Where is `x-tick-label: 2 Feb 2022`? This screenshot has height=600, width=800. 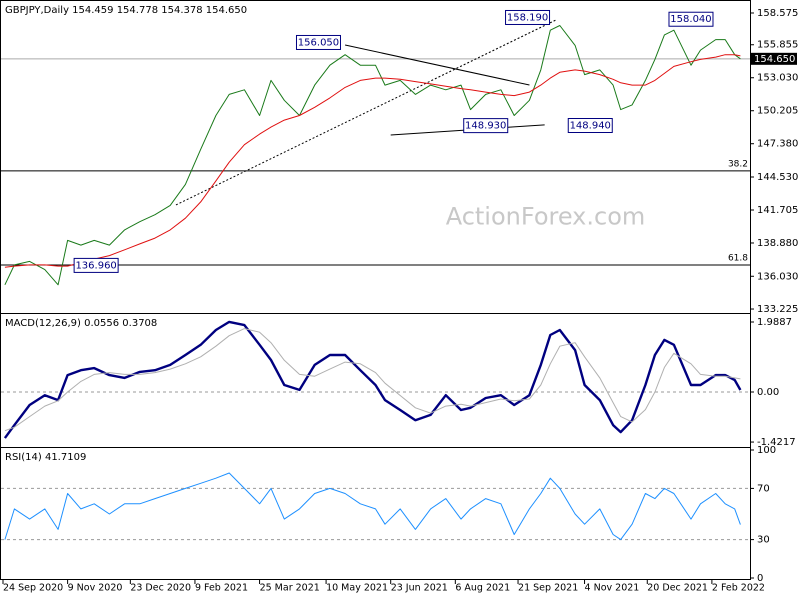
x-tick-label: 2 Feb 2022 is located at coordinates (738, 588).